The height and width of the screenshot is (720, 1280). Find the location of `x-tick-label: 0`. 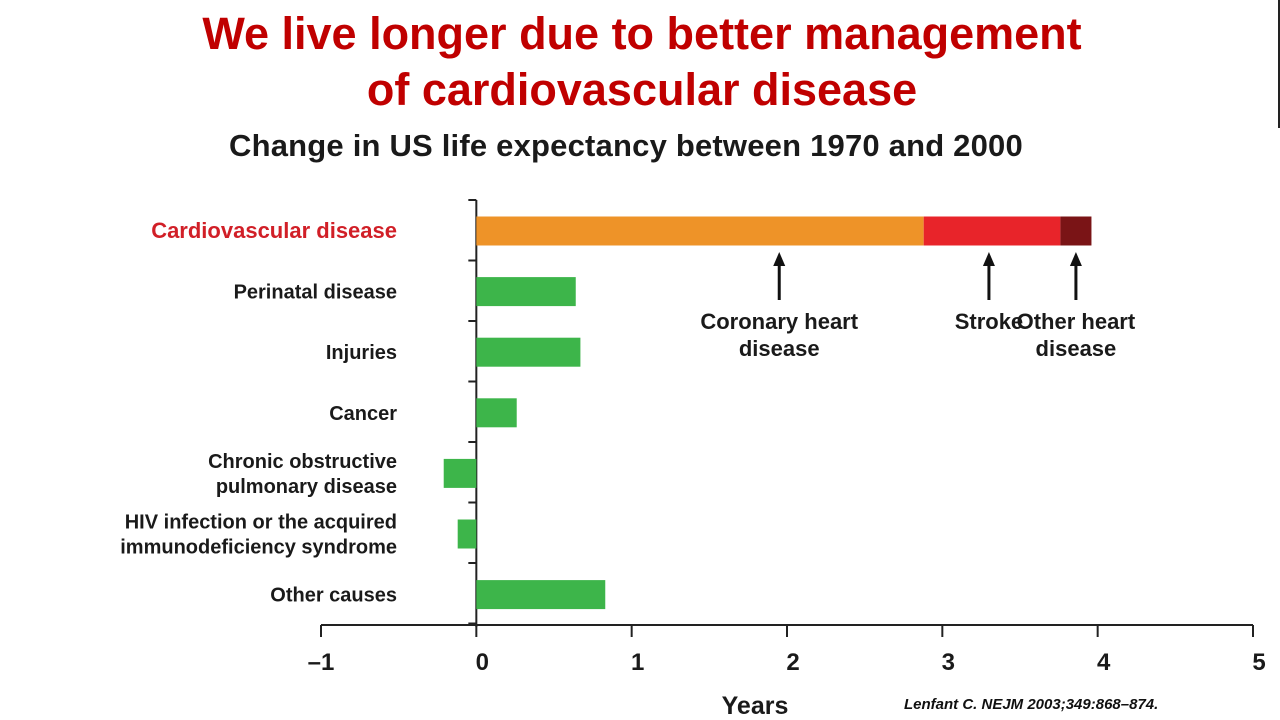

x-tick-label: 0 is located at coordinates (482, 662).